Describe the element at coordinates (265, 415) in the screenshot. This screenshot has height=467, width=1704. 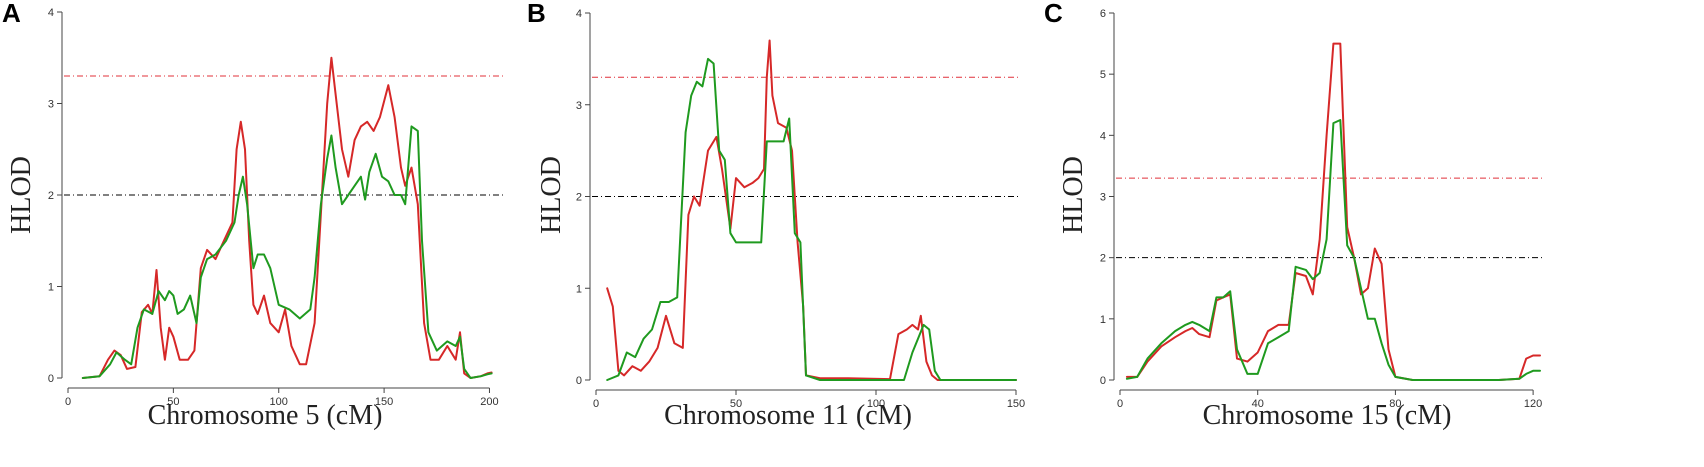
I see `x-axis-title: Chromosome 5 (cM)` at that location.